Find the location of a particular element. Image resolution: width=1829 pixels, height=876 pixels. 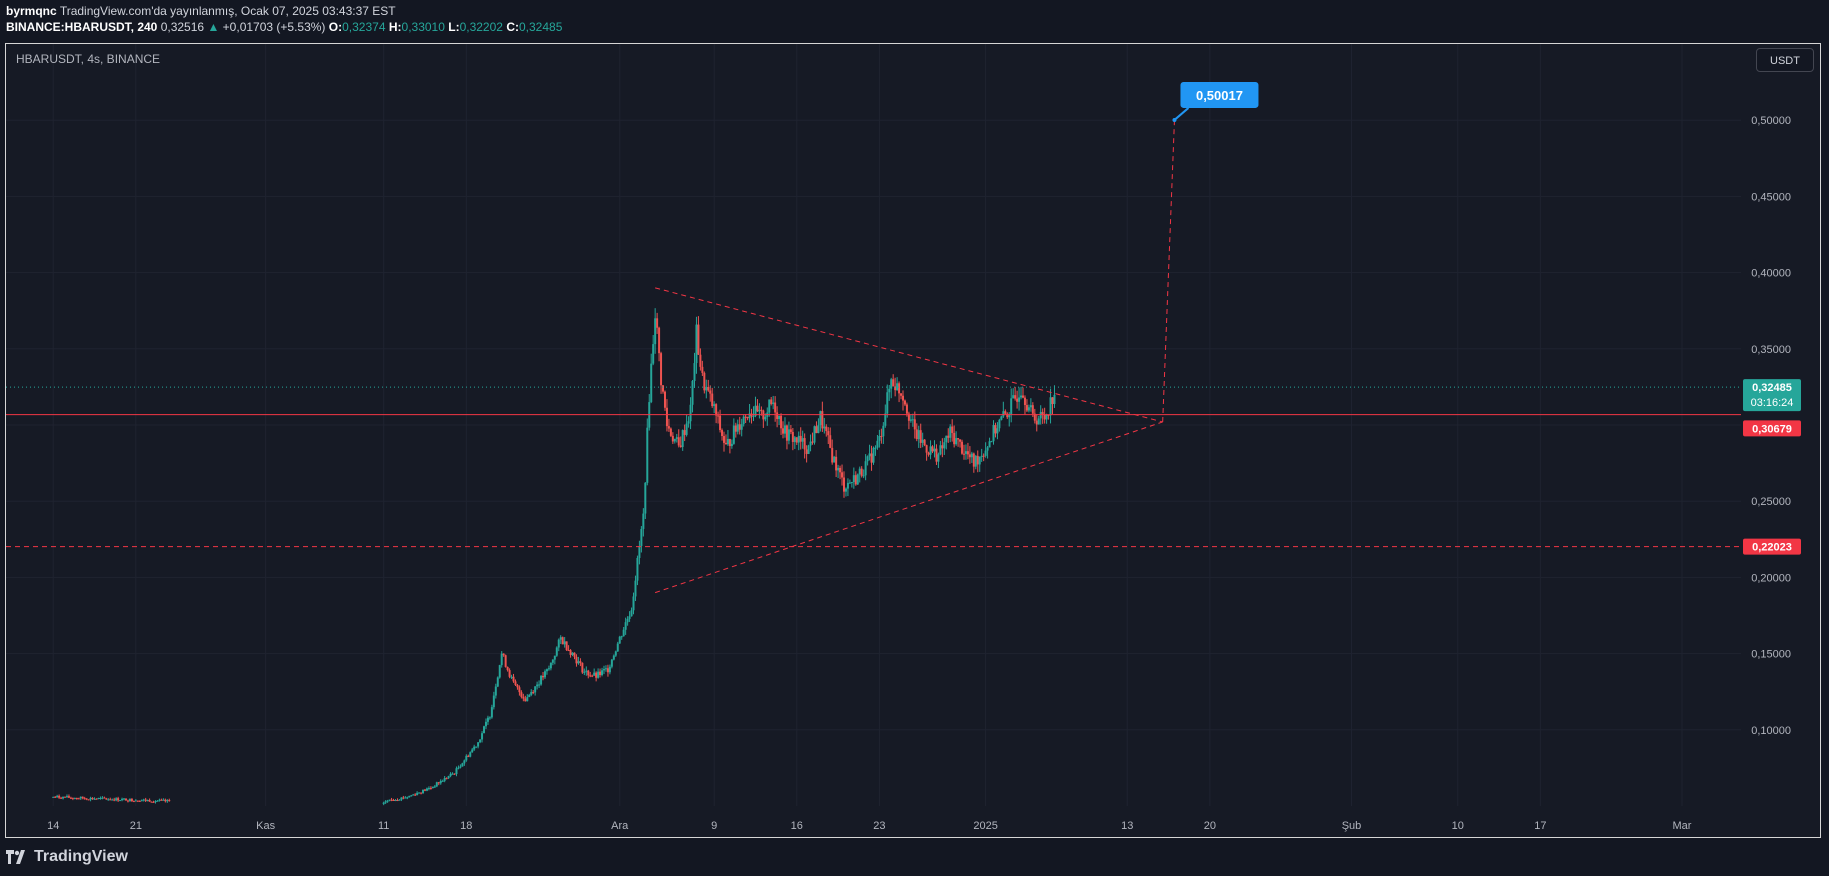

triangle-upper-line is located at coordinates (909, 355).